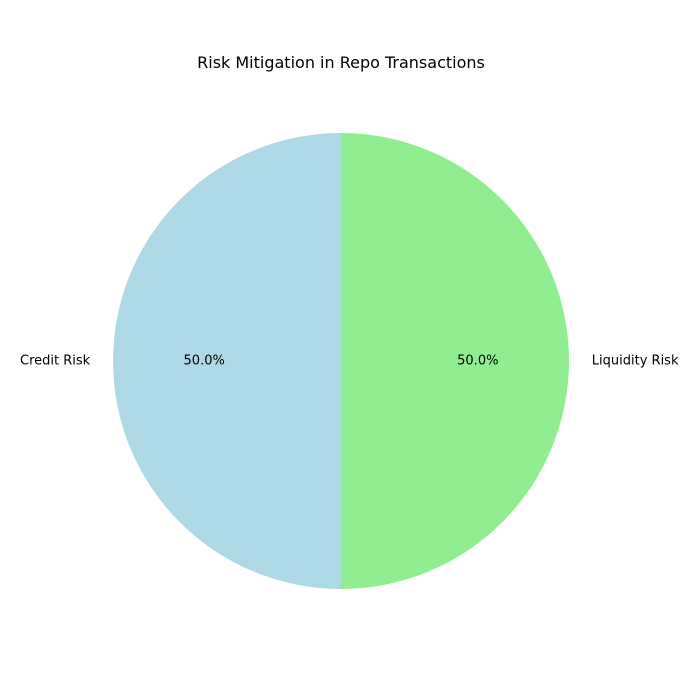  I want to click on slice-label-liquidity-risk: Liquidity Risk, so click(635, 361).